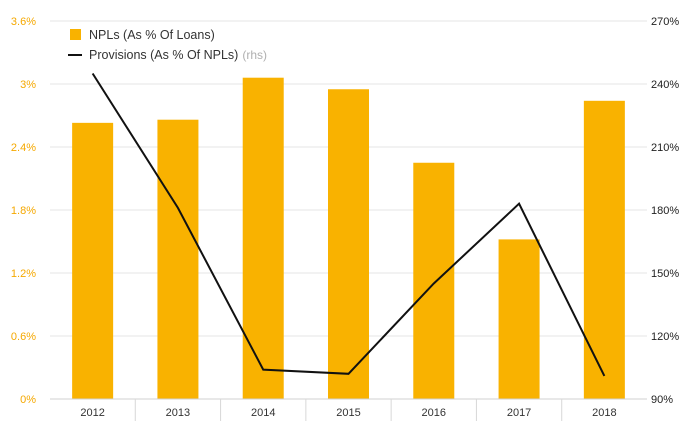 The height and width of the screenshot is (433, 700). What do you see at coordinates (263, 238) in the screenshot?
I see `bar-2014` at bounding box center [263, 238].